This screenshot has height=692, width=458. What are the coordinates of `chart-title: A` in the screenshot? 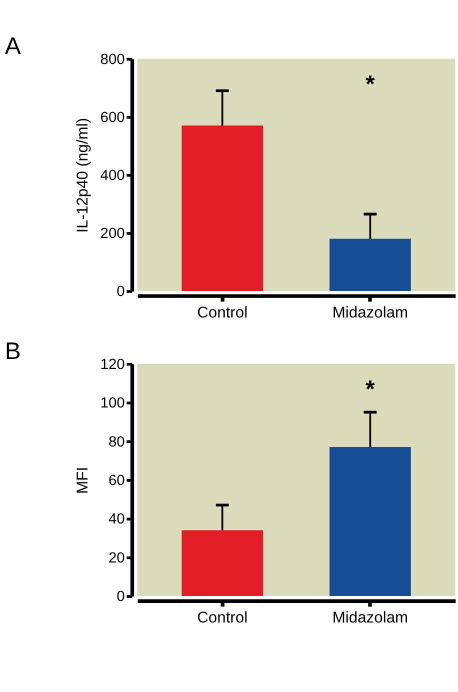 It's located at (12, 46).